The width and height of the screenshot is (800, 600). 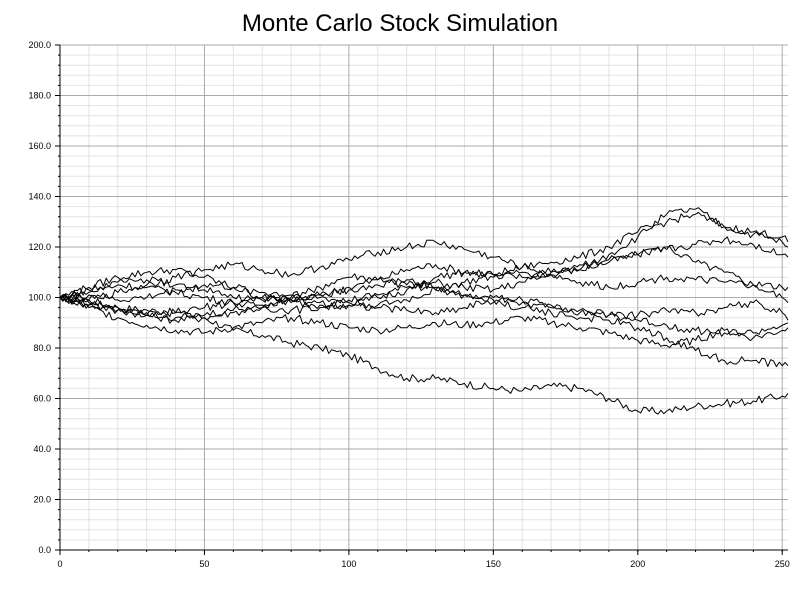 What do you see at coordinates (400, 23) in the screenshot?
I see `chart-title: Monte Carlo Stock Simulation` at bounding box center [400, 23].